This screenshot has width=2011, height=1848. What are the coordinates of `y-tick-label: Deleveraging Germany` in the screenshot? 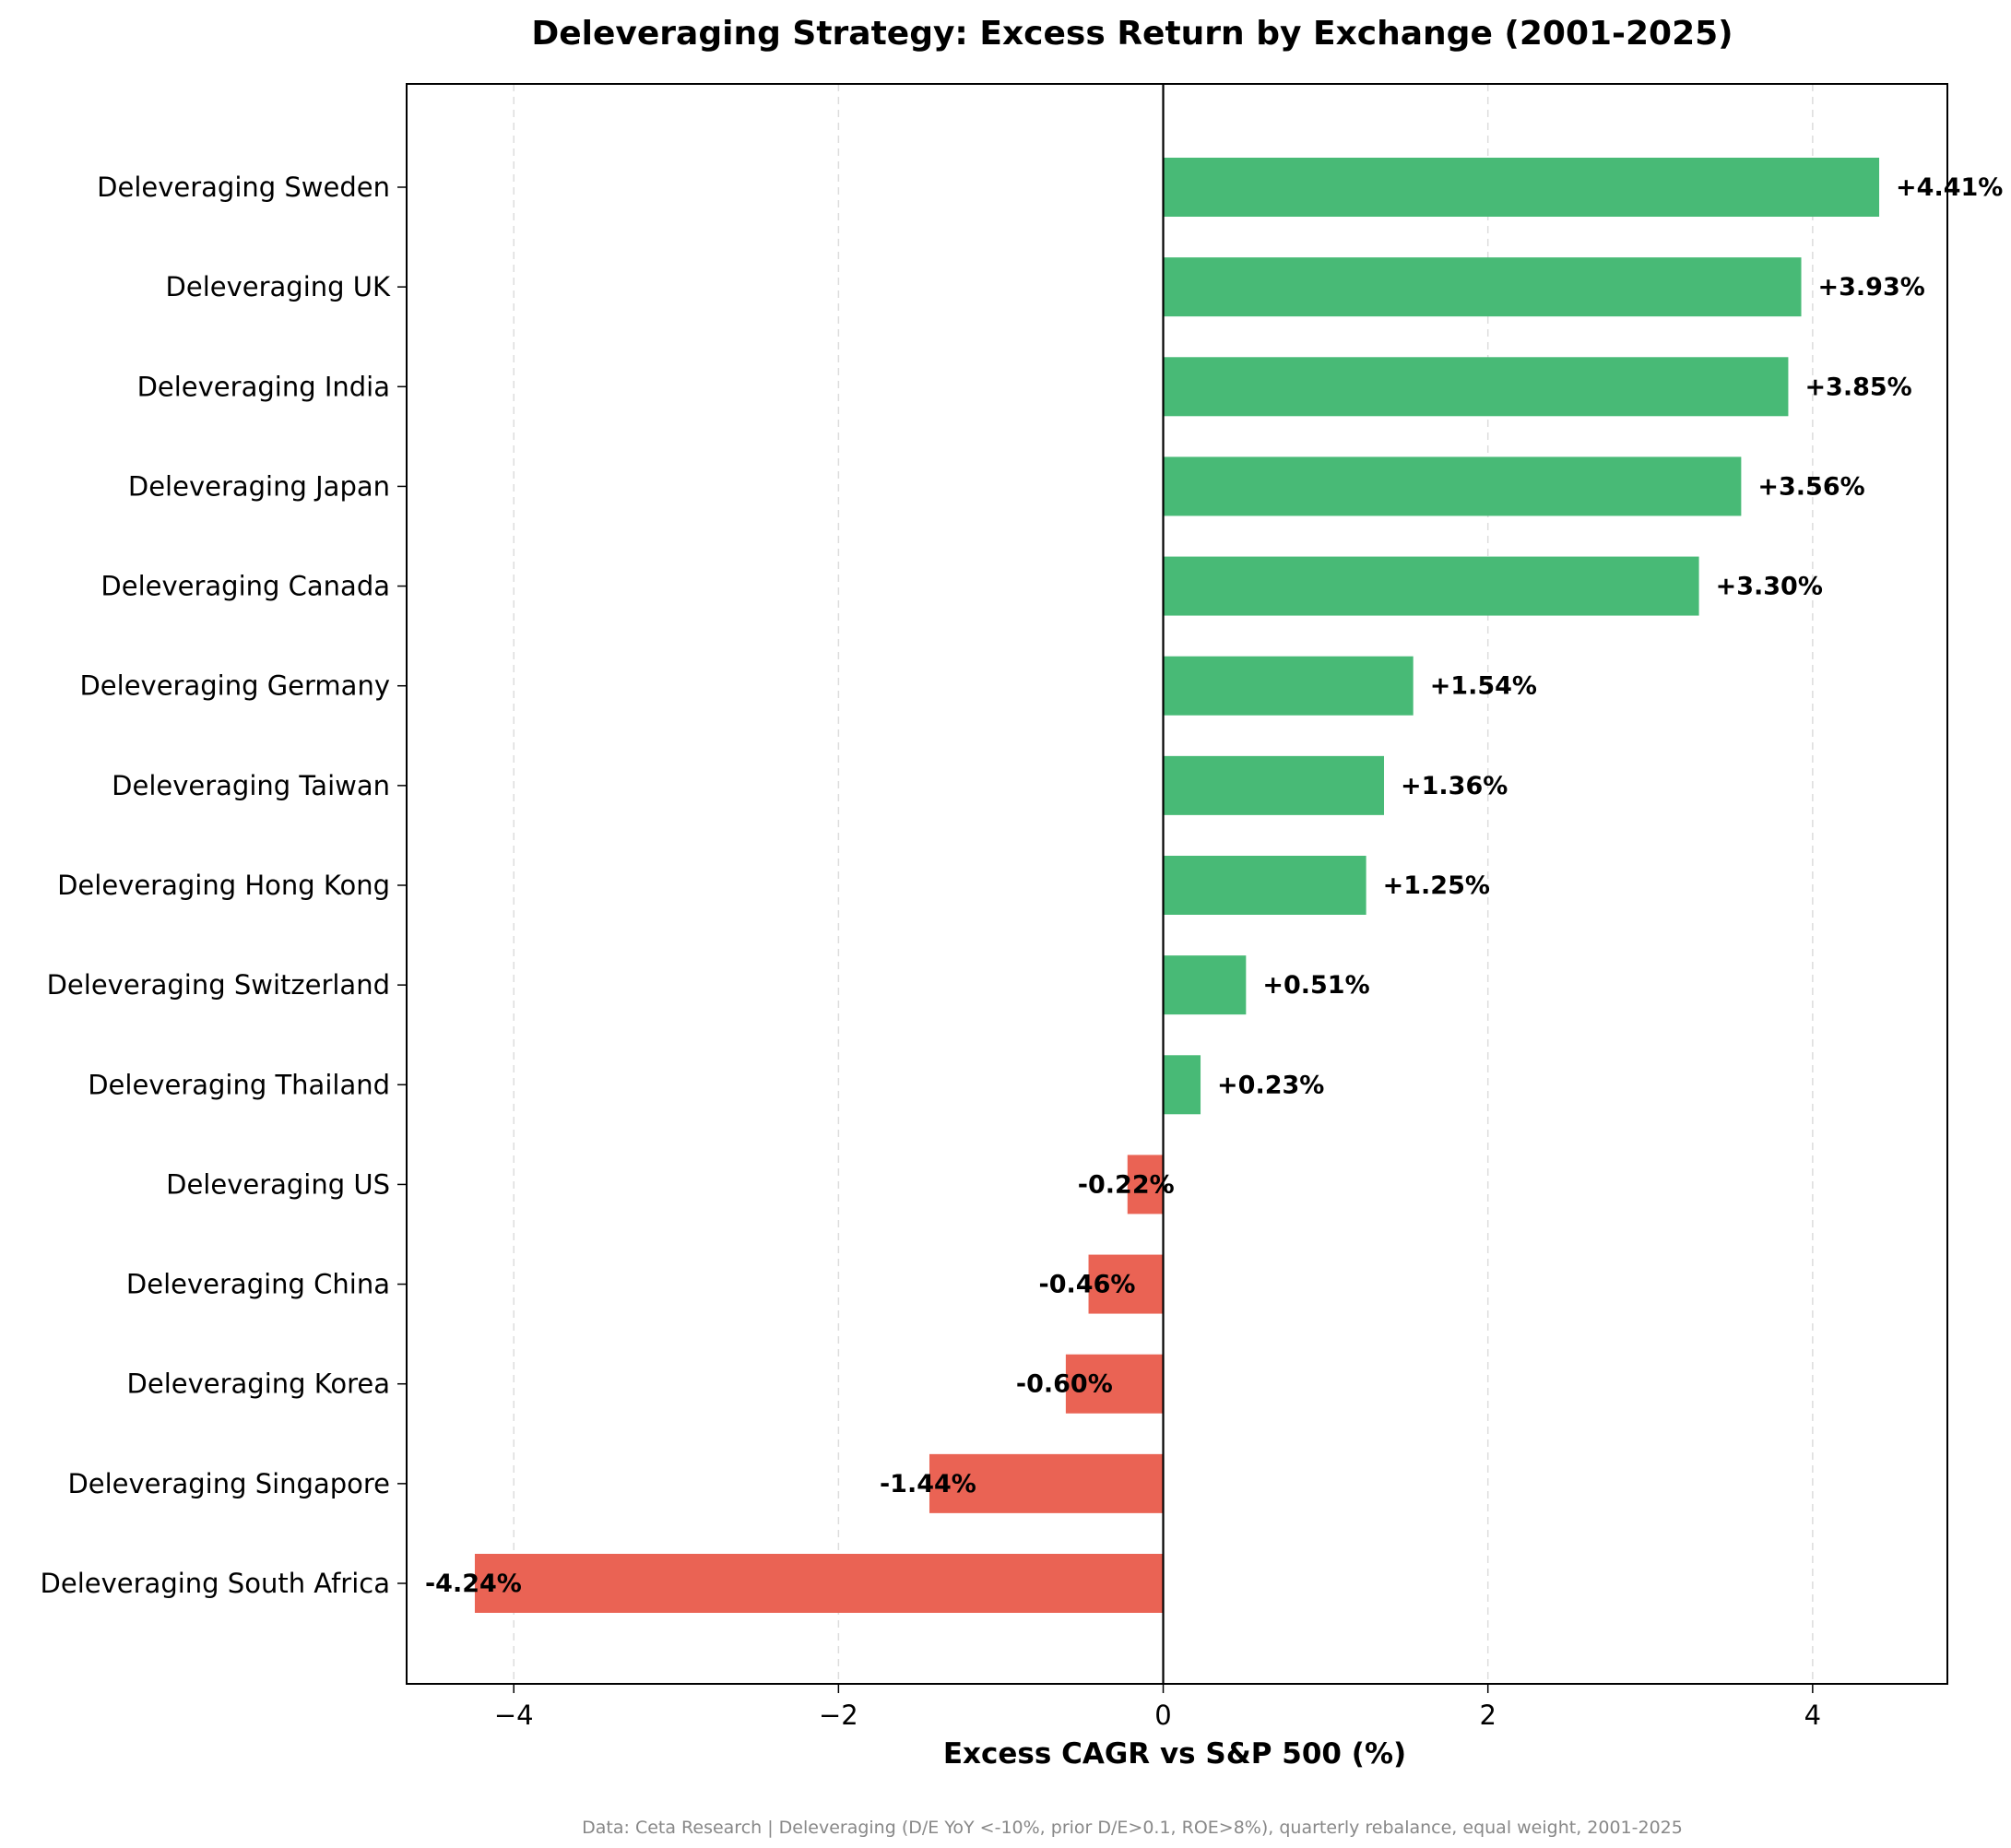 It's located at (235, 686).